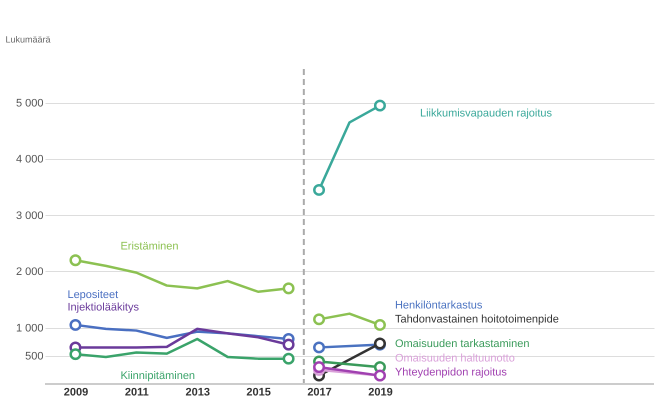 Image resolution: width=670 pixels, height=412 pixels. Describe the element at coordinates (462, 344) in the screenshot. I see `series-label: Omaisuuden tarkastaminen` at that location.